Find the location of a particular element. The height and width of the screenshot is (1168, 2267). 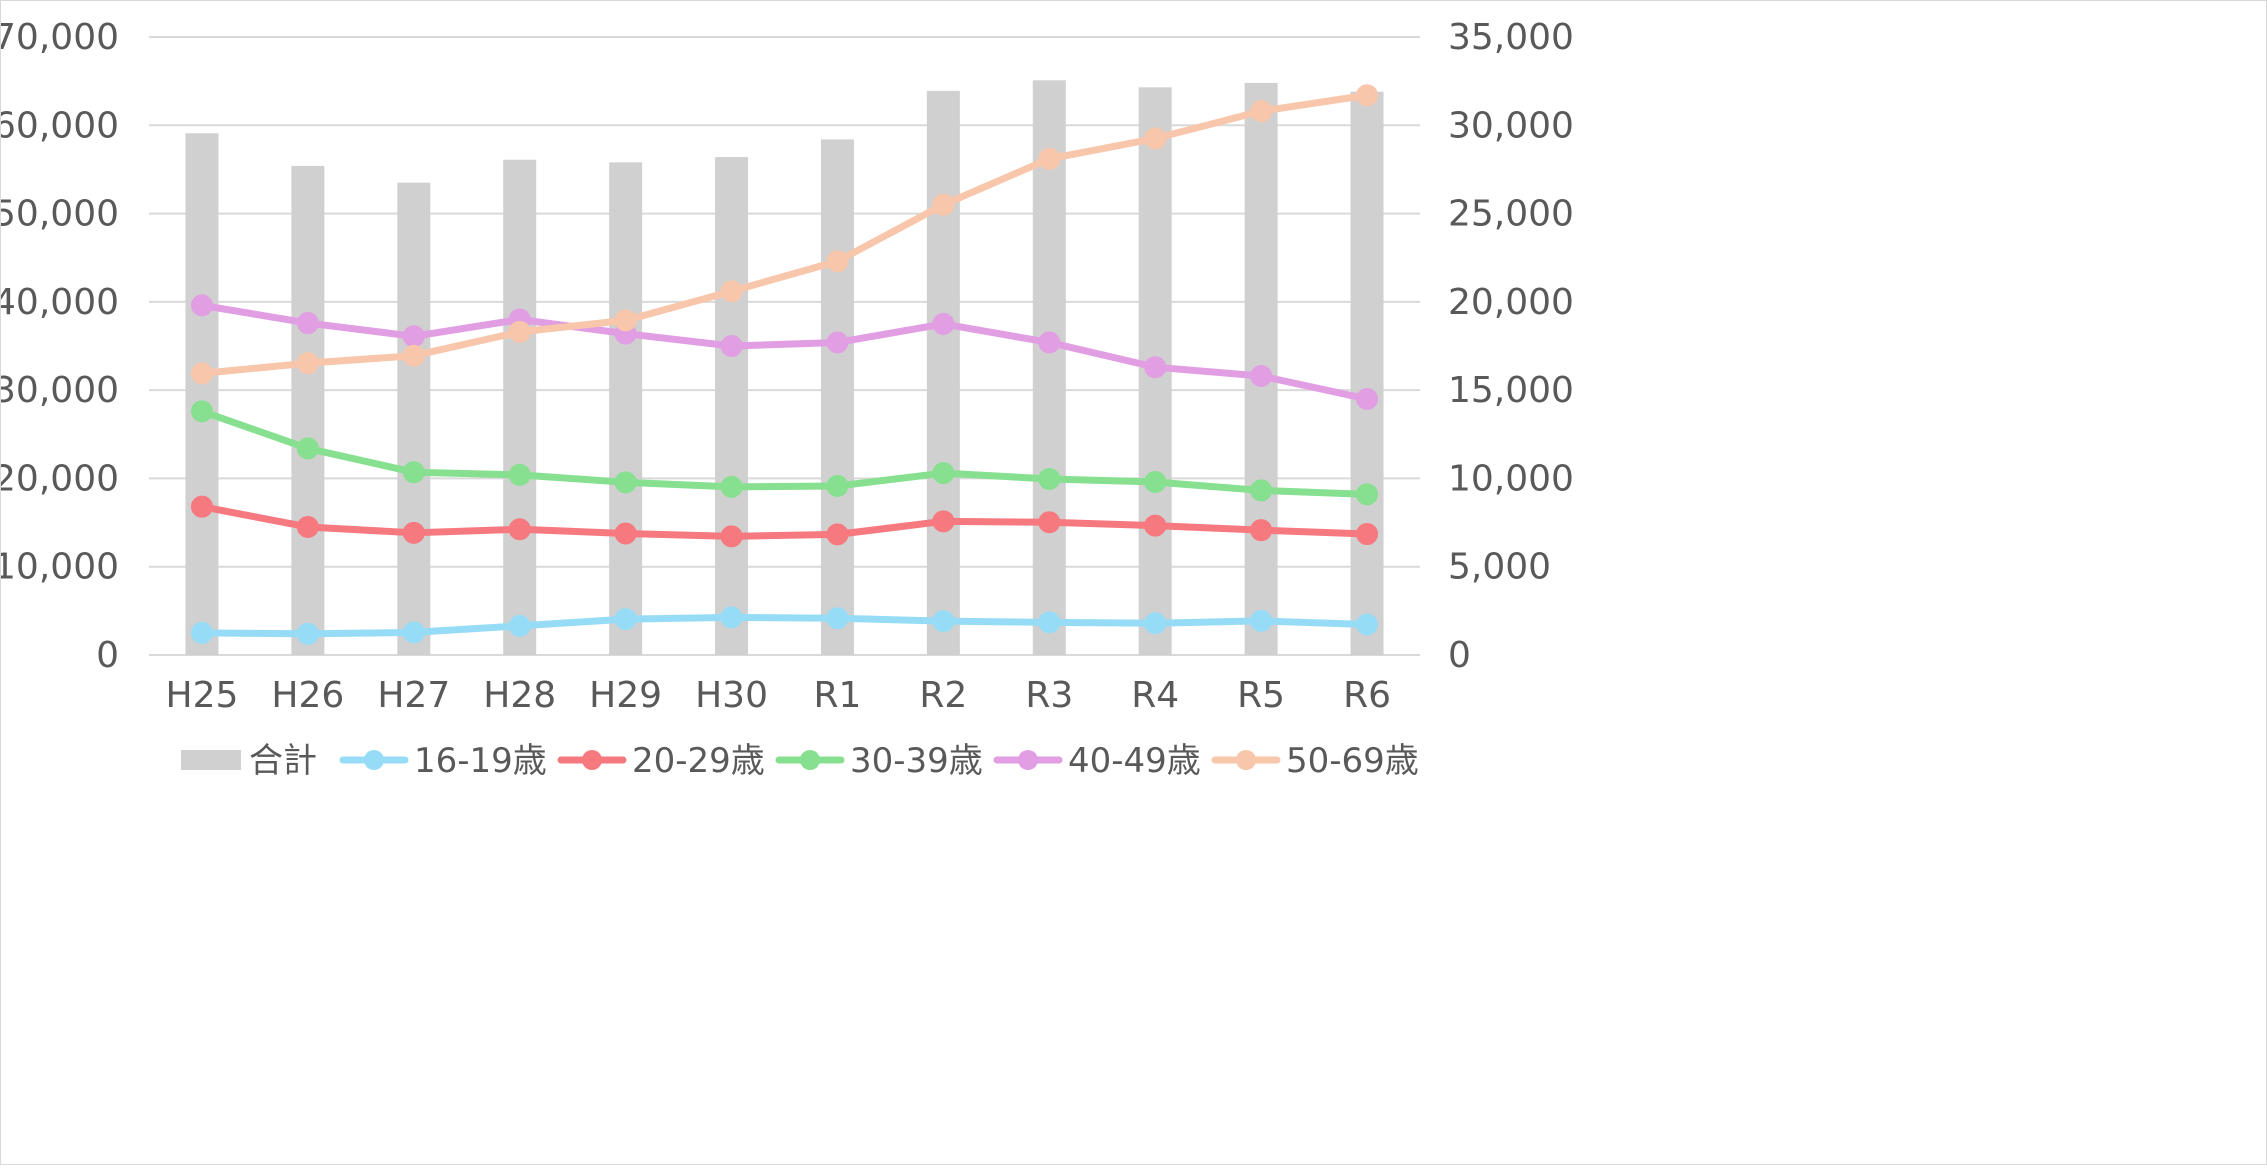

x-axis-tick-label: R4 is located at coordinates (1155, 695).